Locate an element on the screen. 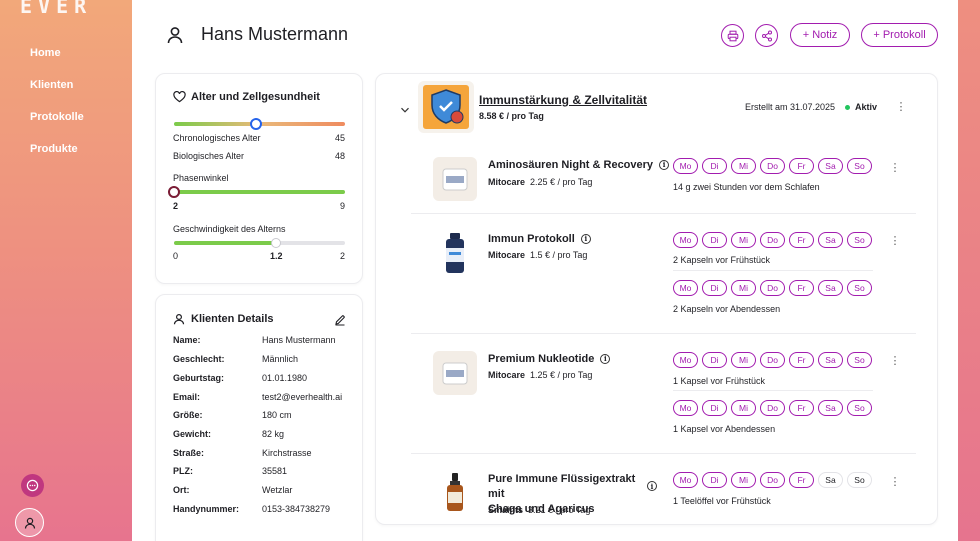  detail-label: Gewicht: is located at coordinates (192, 434).